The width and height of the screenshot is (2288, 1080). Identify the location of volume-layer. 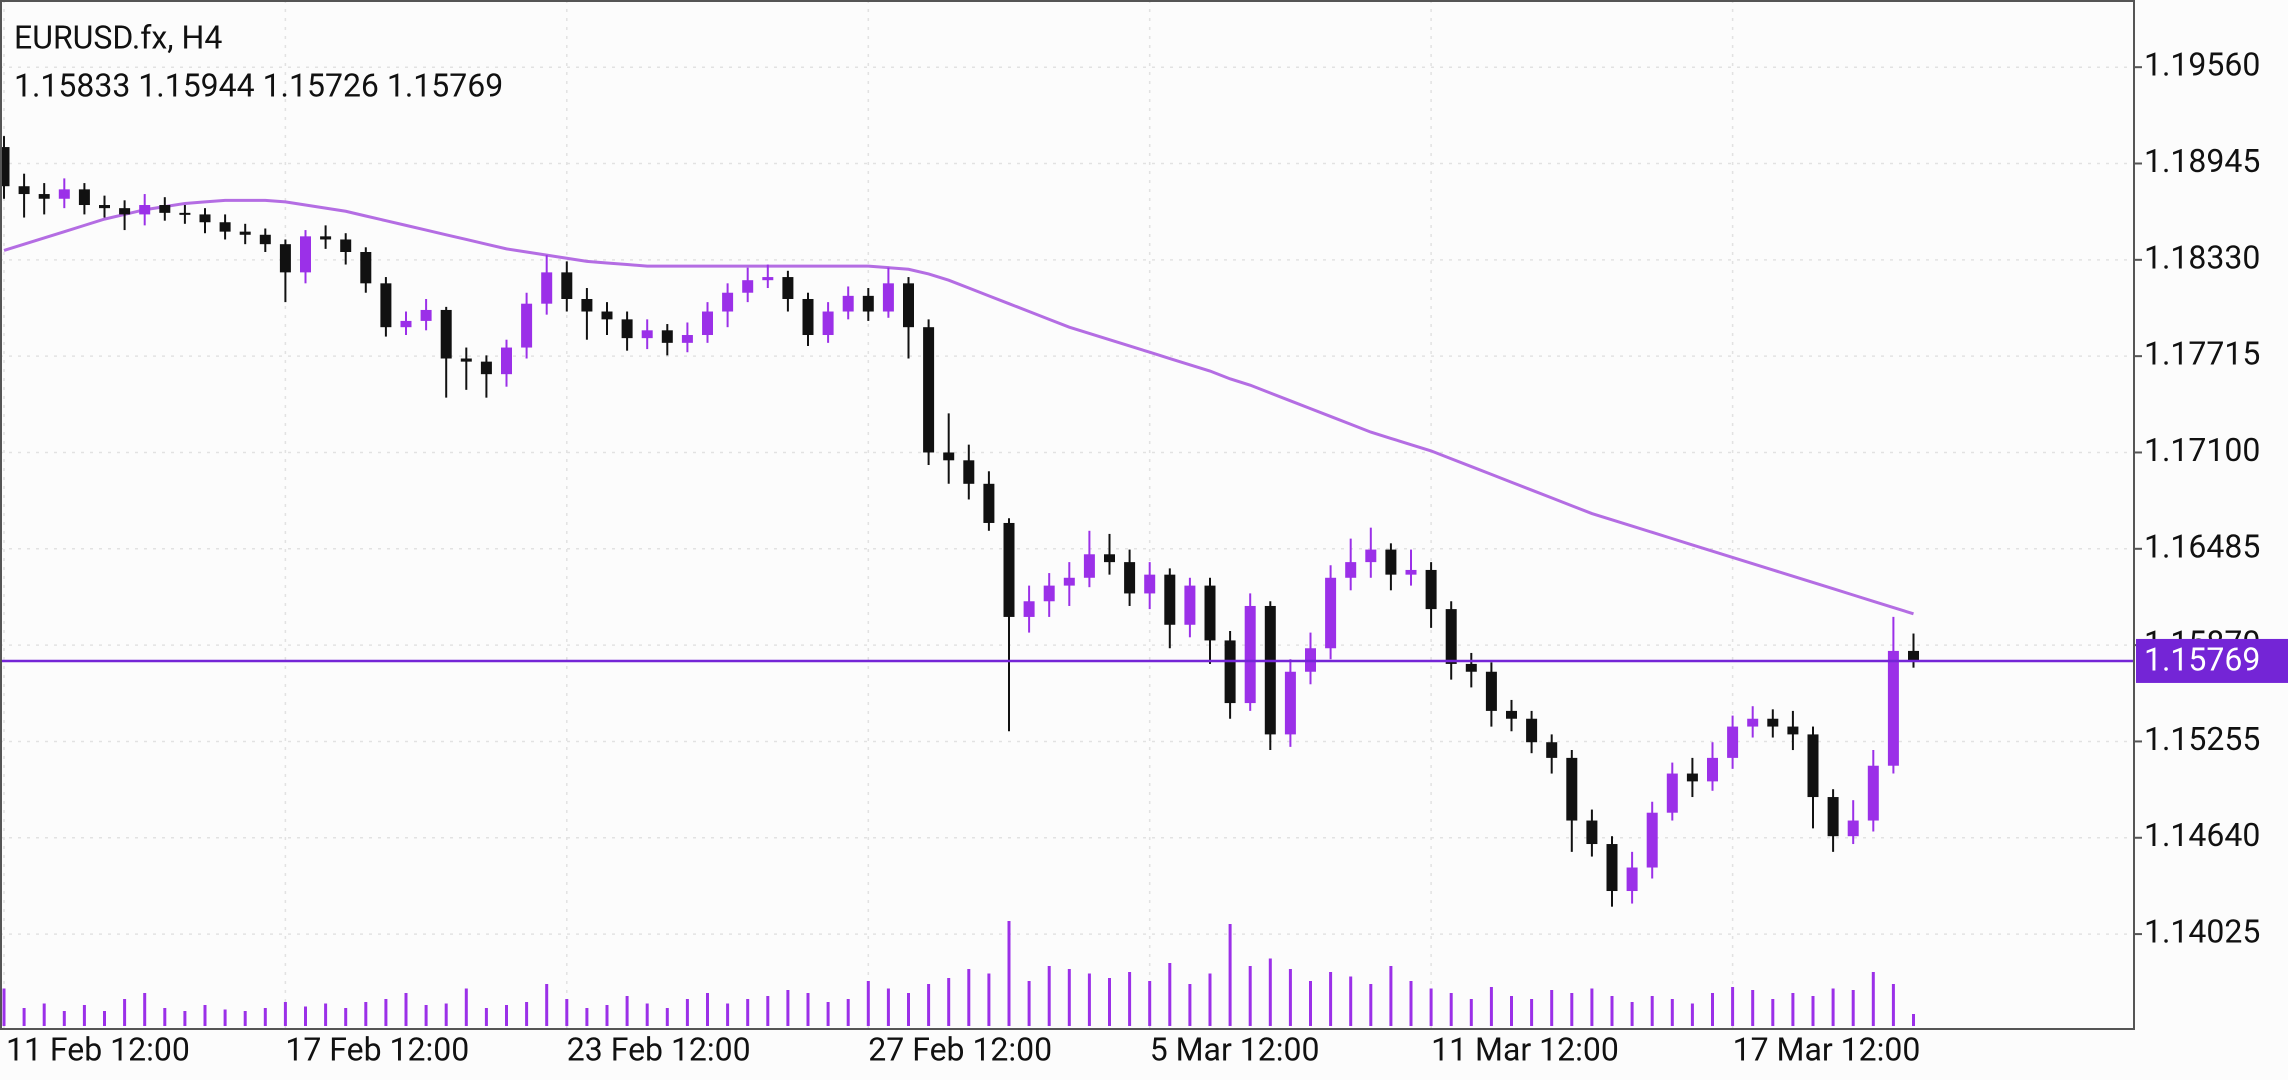
(958, 973).